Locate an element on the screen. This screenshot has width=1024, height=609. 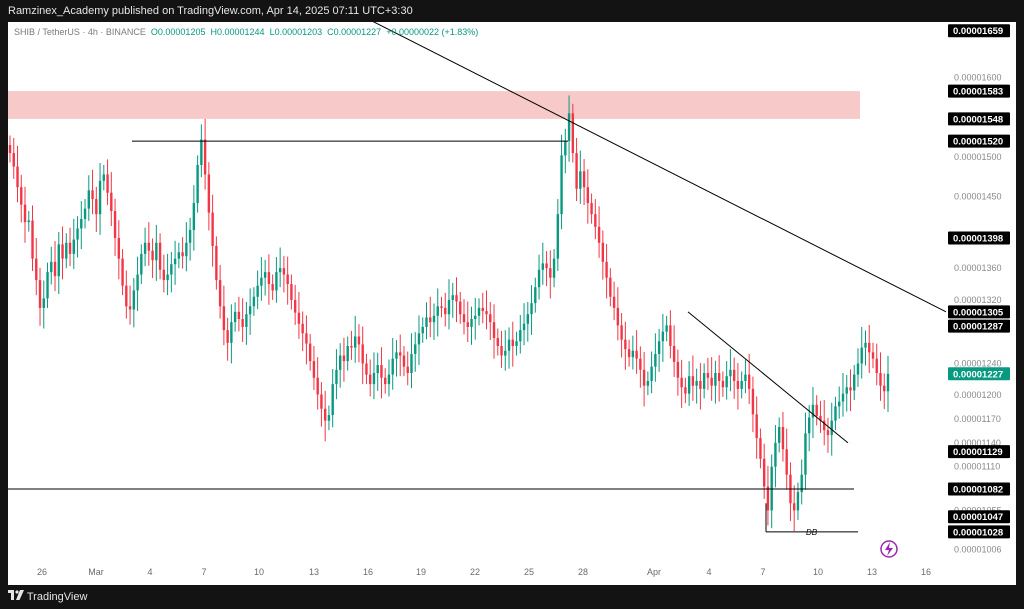
y-tick-label: 0.00001500 is located at coordinates (978, 157).